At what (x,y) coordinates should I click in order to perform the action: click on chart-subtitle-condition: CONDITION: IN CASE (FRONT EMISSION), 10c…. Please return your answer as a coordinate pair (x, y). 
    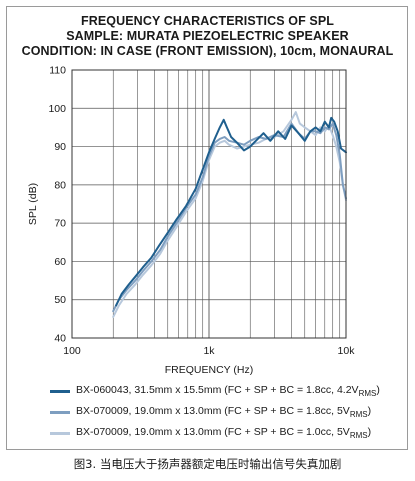
    Looking at the image, I should click on (207, 51).